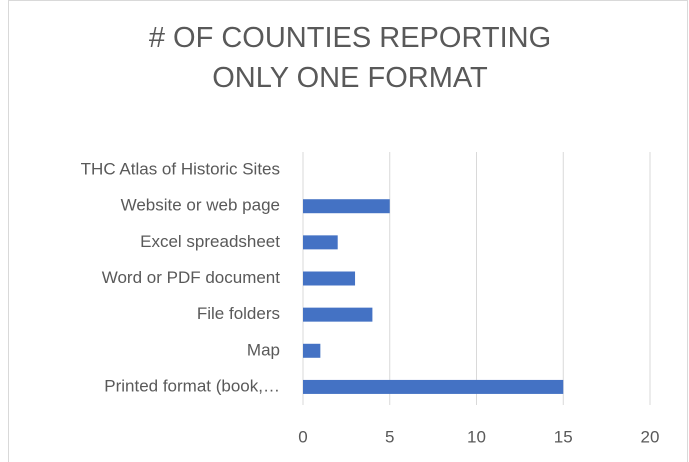  I want to click on y-tick-label: THC Atlas of Historic Sites, so click(180, 169).